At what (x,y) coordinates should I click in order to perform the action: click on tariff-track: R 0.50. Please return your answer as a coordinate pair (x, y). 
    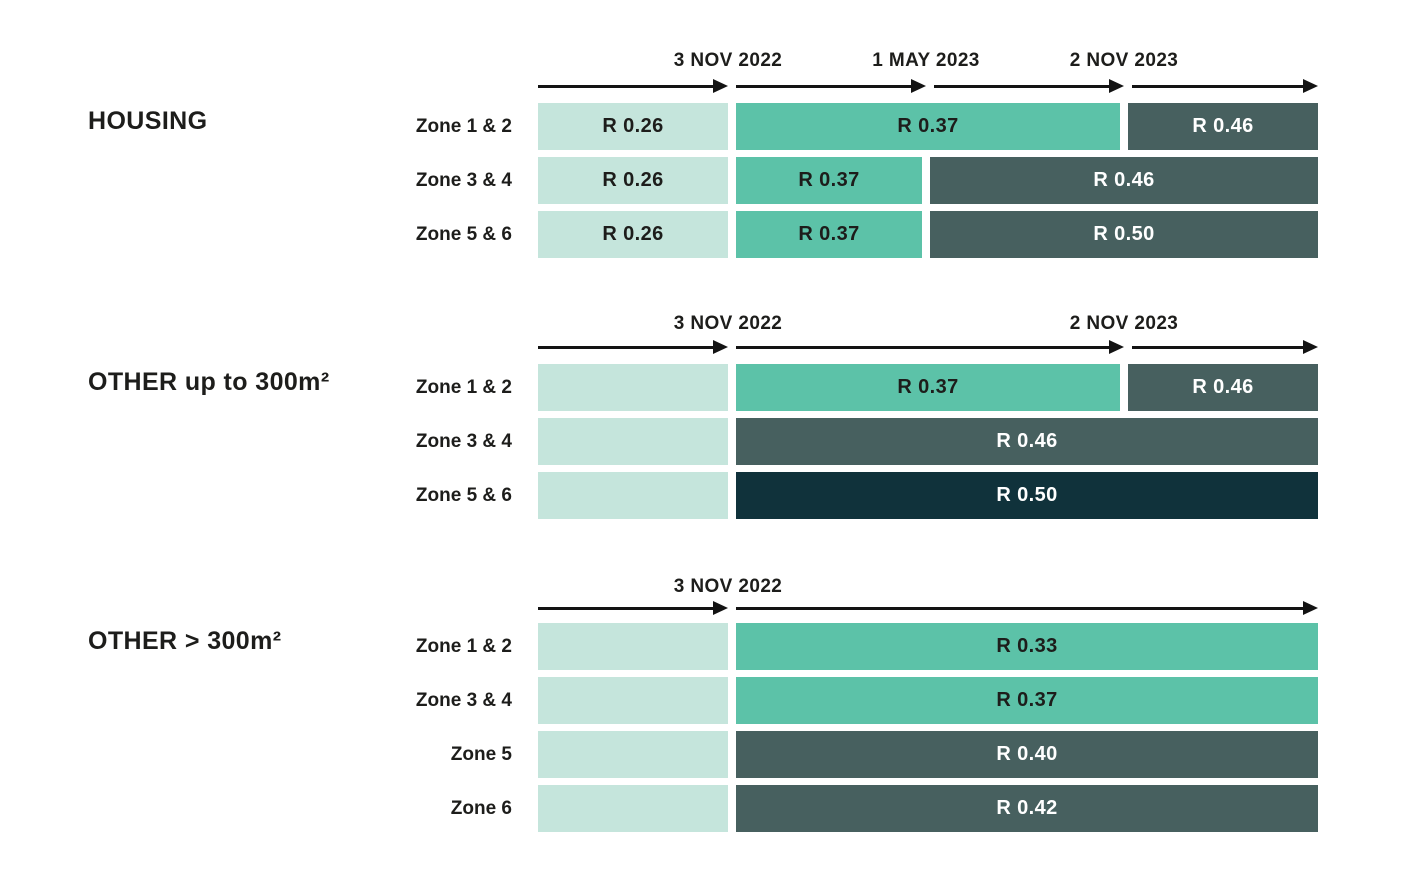
    Looking at the image, I should click on (928, 495).